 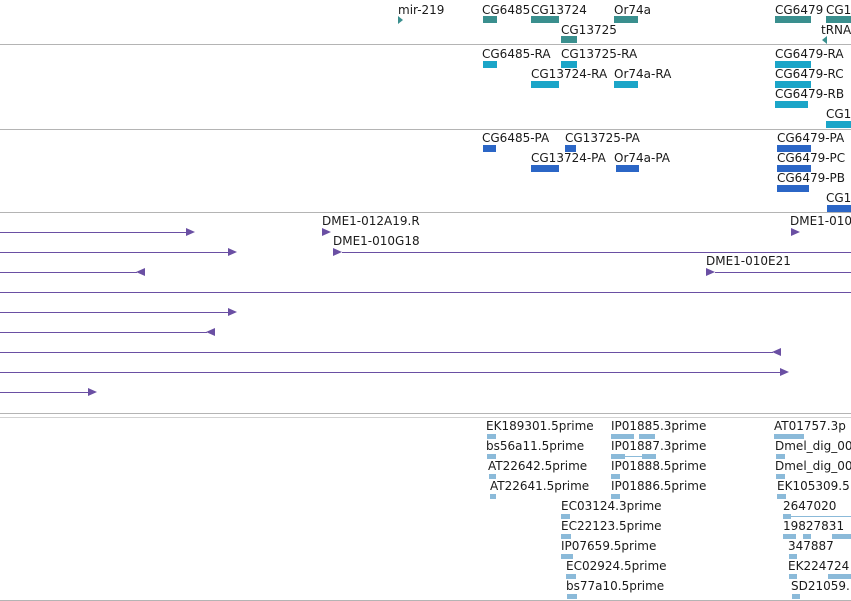 What do you see at coordinates (540, 486) in the screenshot?
I see `est-label: AT22641.5prime` at bounding box center [540, 486].